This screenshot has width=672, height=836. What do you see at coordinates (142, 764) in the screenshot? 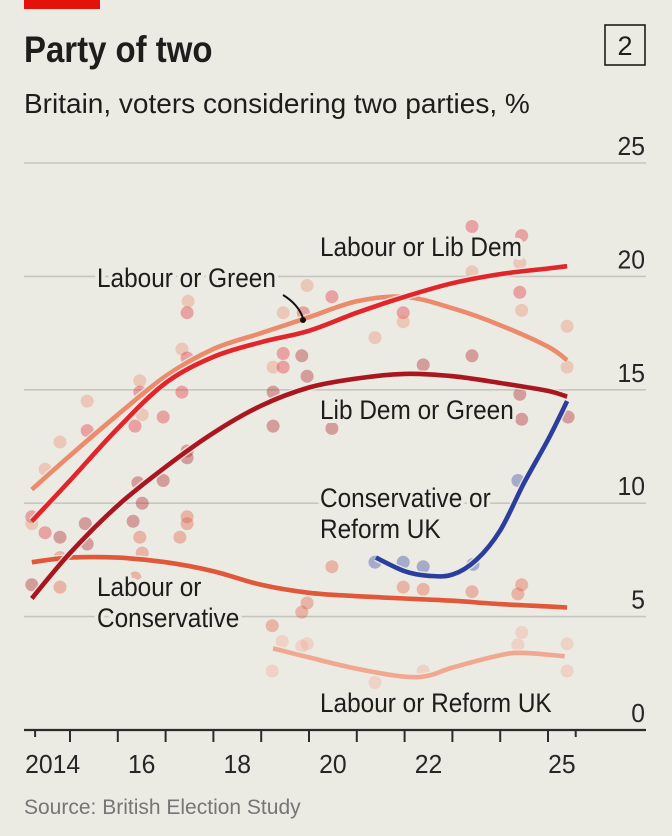
I see `x-tick-label: 16` at bounding box center [142, 764].